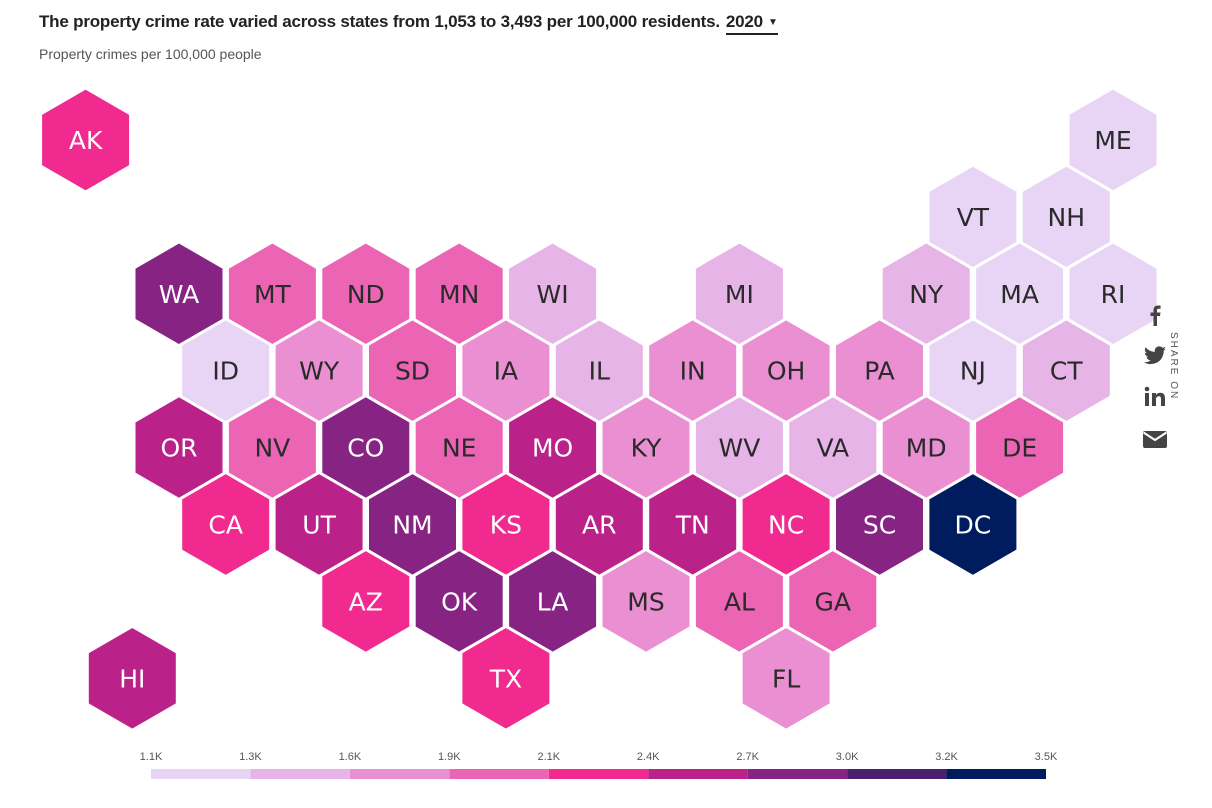  What do you see at coordinates (1155, 315) in the screenshot?
I see `facebook-icon` at bounding box center [1155, 315].